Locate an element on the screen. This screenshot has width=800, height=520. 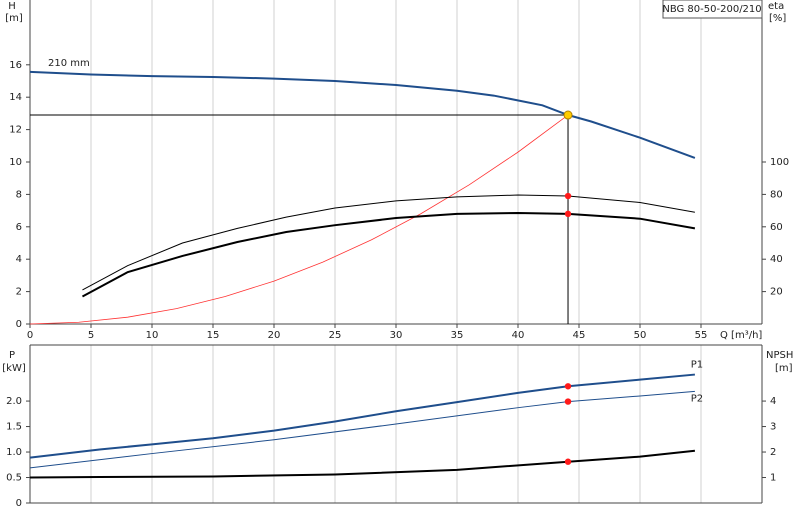
duty-point is located at coordinates (568, 115).